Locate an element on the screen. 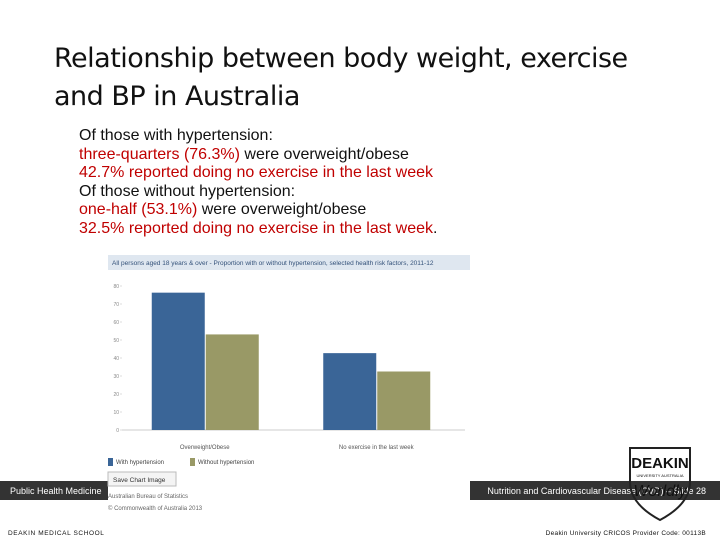 This screenshot has width=720, height=540. bullet-line: Of those with hypertension: is located at coordinates (258, 136).